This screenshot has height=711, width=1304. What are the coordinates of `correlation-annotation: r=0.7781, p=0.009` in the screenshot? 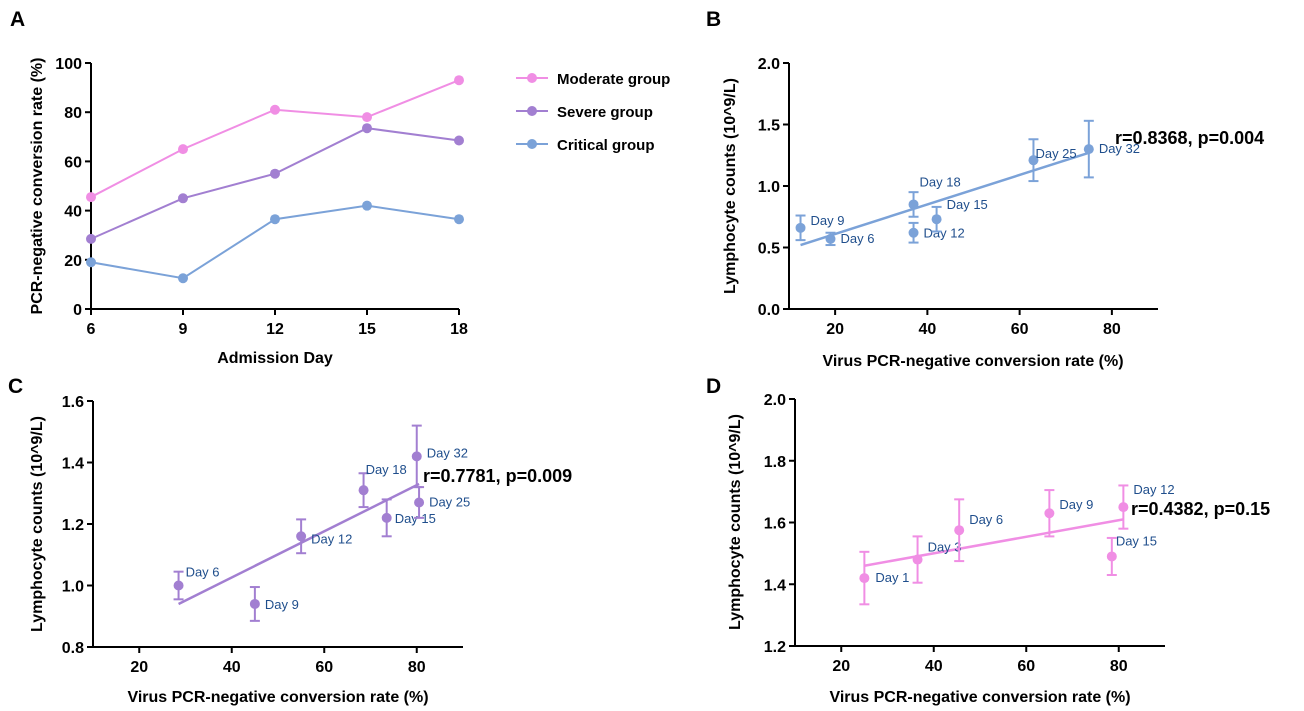 It's located at (497, 476).